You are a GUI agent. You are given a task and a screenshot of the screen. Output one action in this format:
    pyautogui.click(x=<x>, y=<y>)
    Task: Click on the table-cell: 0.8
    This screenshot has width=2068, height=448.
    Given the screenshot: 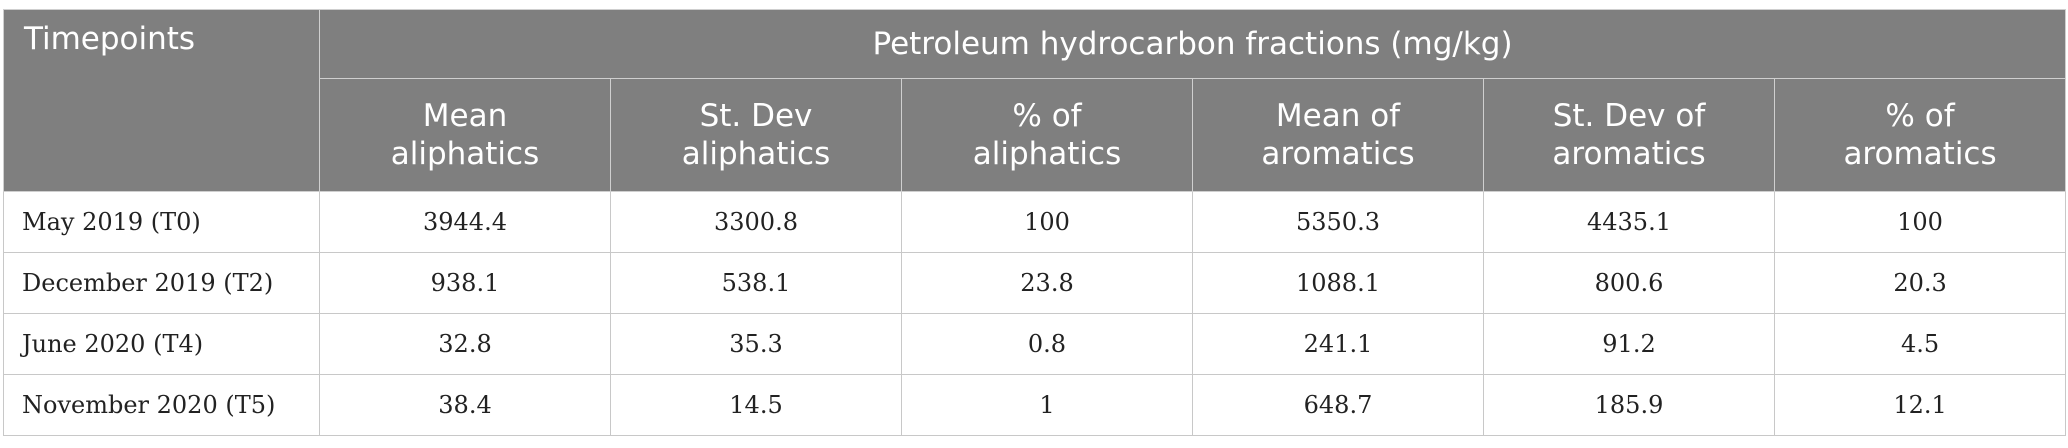 What is the action you would take?
    pyautogui.click(x=1047, y=344)
    